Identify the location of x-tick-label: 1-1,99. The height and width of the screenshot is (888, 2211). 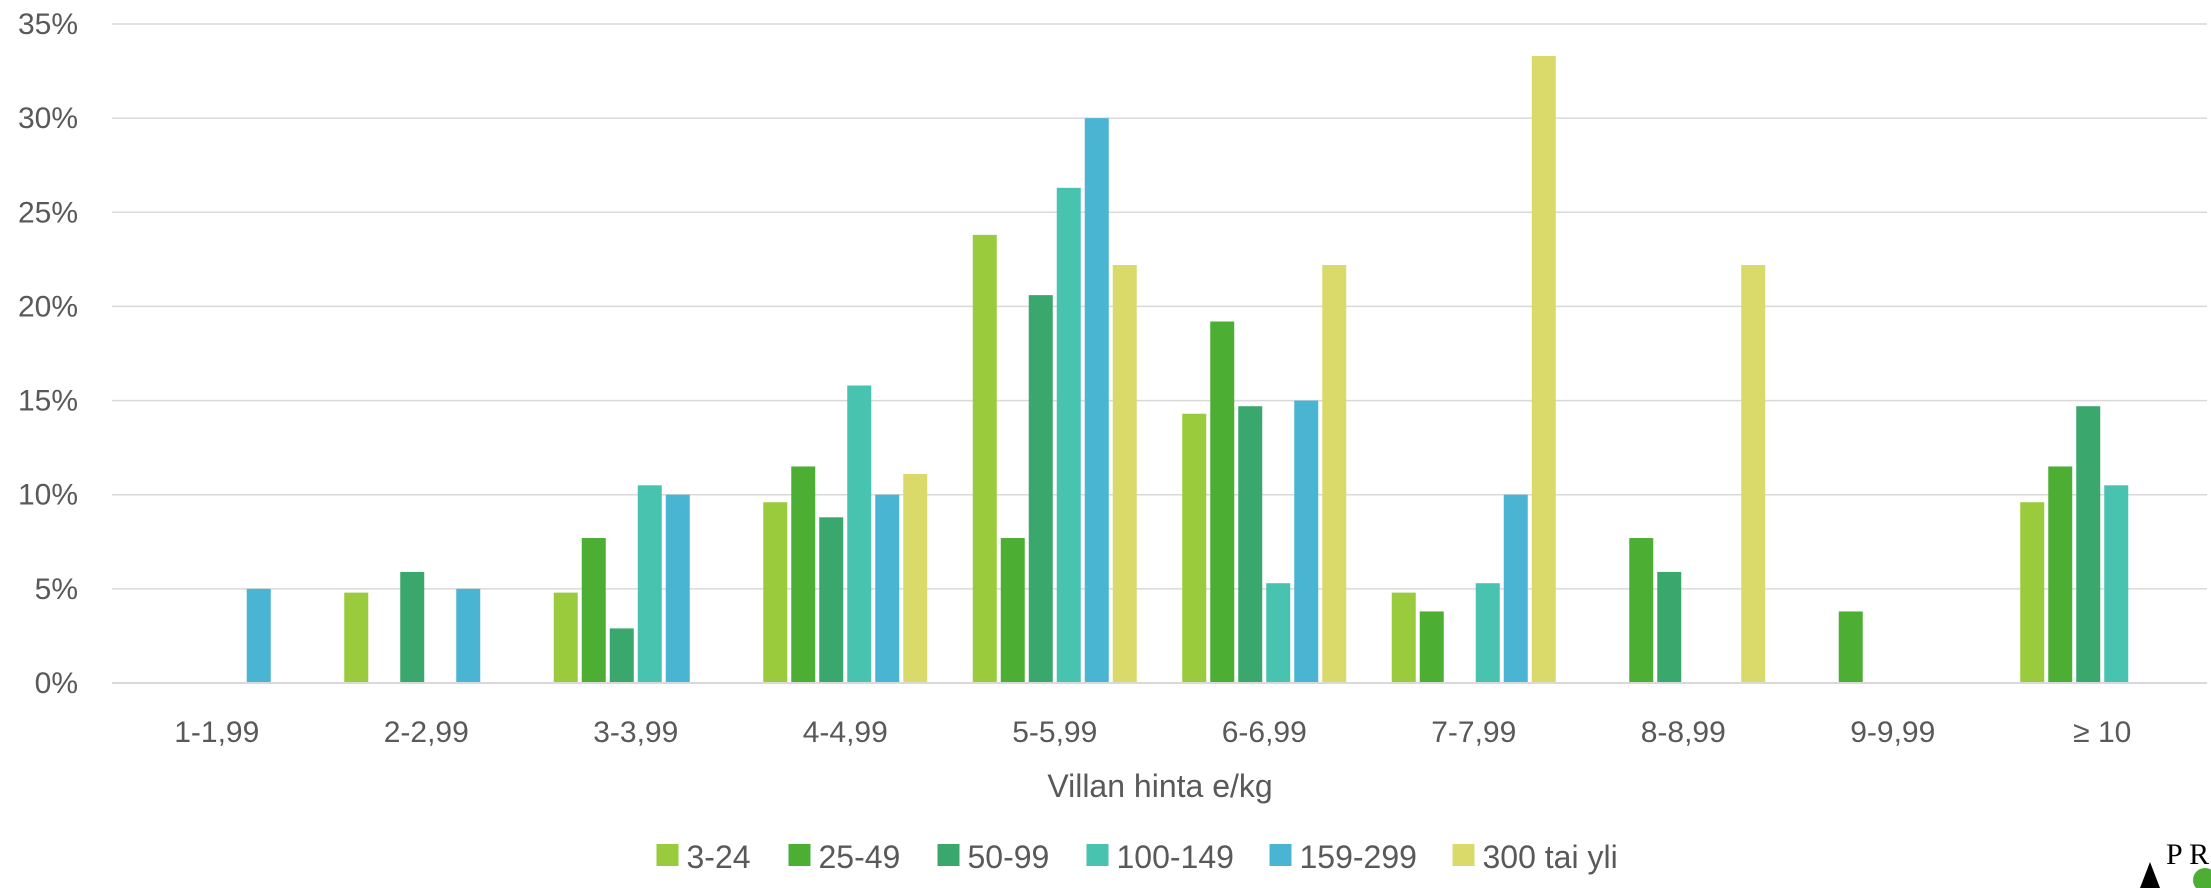
(216, 732).